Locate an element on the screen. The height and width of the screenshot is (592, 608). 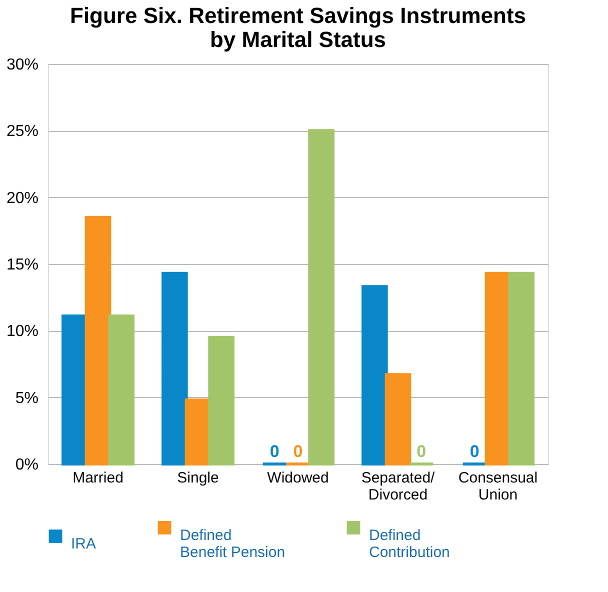
y-tick-label: 10% is located at coordinates (22, 331).